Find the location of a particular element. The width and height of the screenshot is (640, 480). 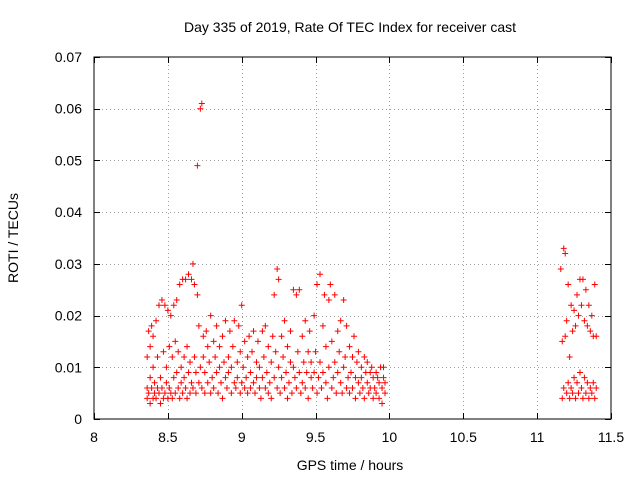

x-axis-tick-labels: 8 8.5 9 9.5 10 10.5 11 11.5 is located at coordinates (357, 437).